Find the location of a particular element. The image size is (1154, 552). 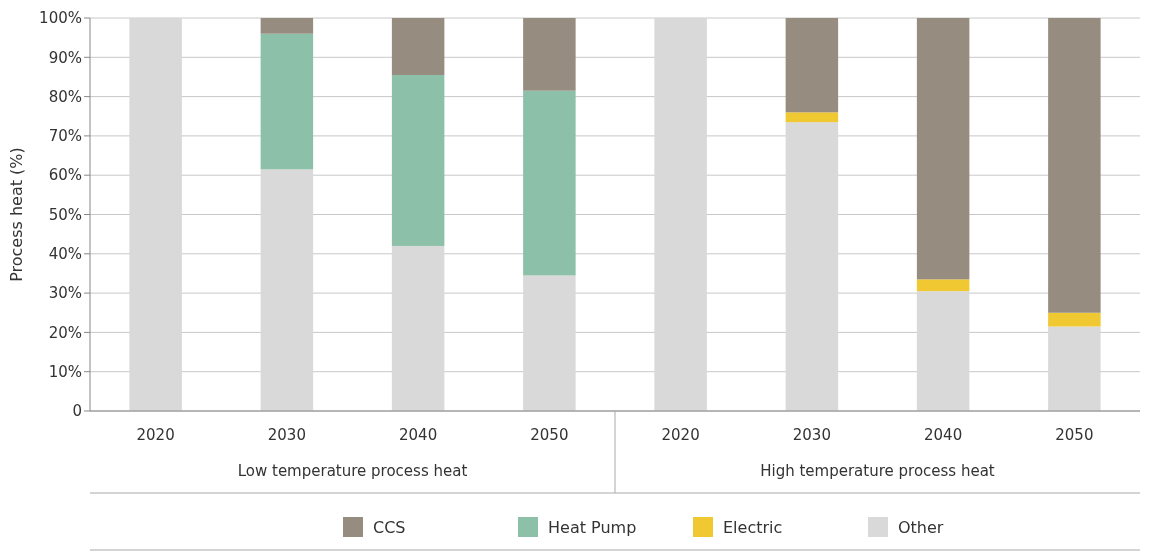

text: High temperature process heat is located at coordinates (877, 471).